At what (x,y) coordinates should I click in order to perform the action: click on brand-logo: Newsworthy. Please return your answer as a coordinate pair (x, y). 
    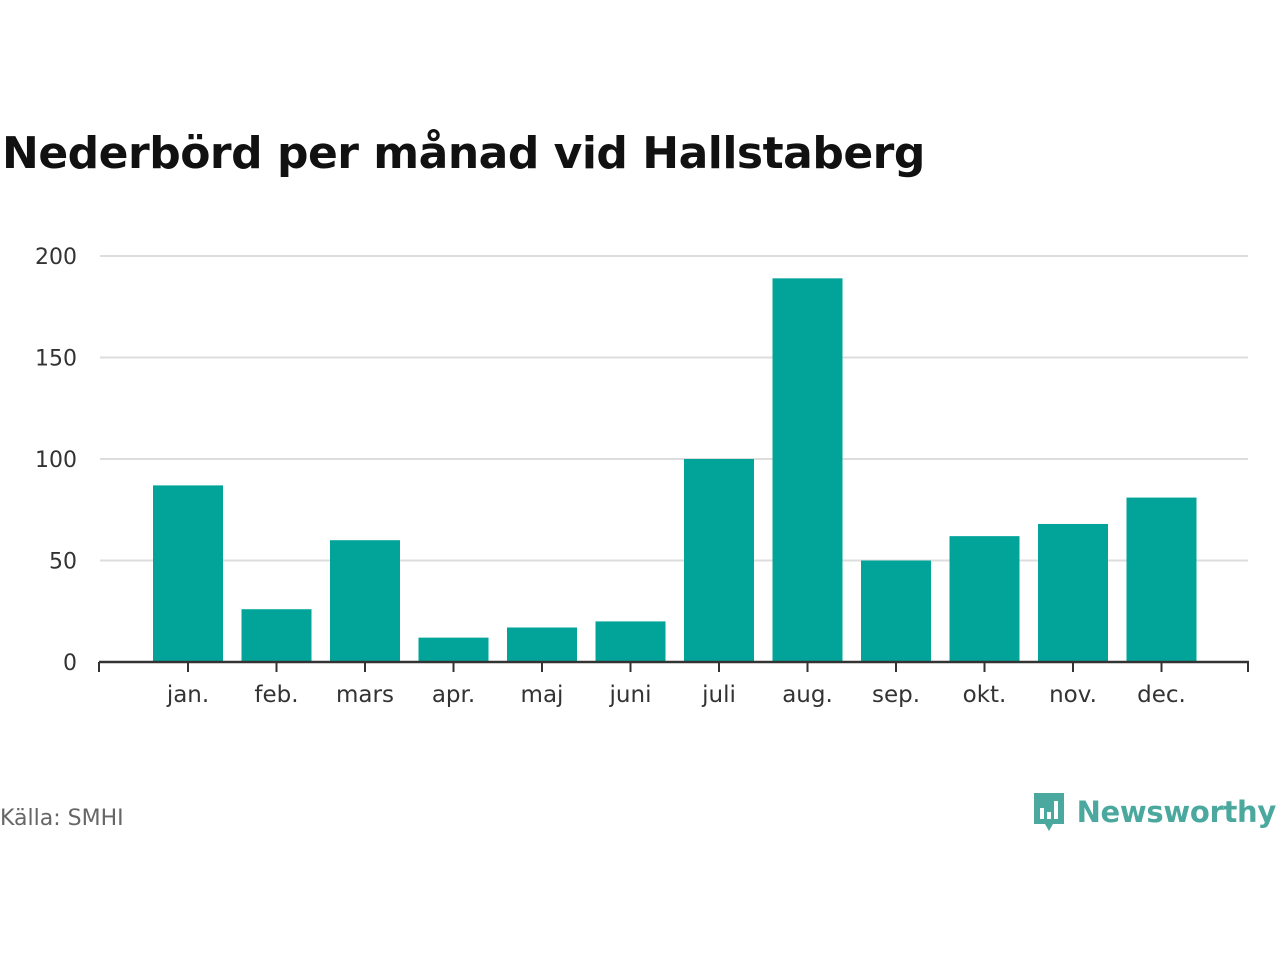
    Looking at the image, I should click on (1153, 812).